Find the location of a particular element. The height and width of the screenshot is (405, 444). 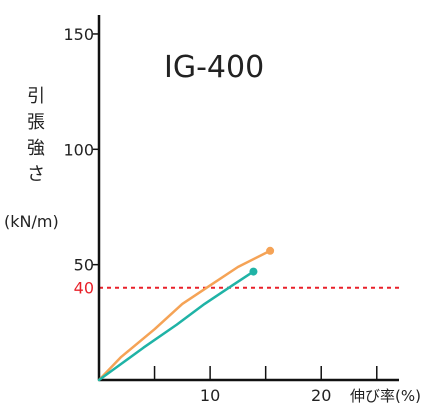

y-axis-label-char: さ is located at coordinates (36, 174).